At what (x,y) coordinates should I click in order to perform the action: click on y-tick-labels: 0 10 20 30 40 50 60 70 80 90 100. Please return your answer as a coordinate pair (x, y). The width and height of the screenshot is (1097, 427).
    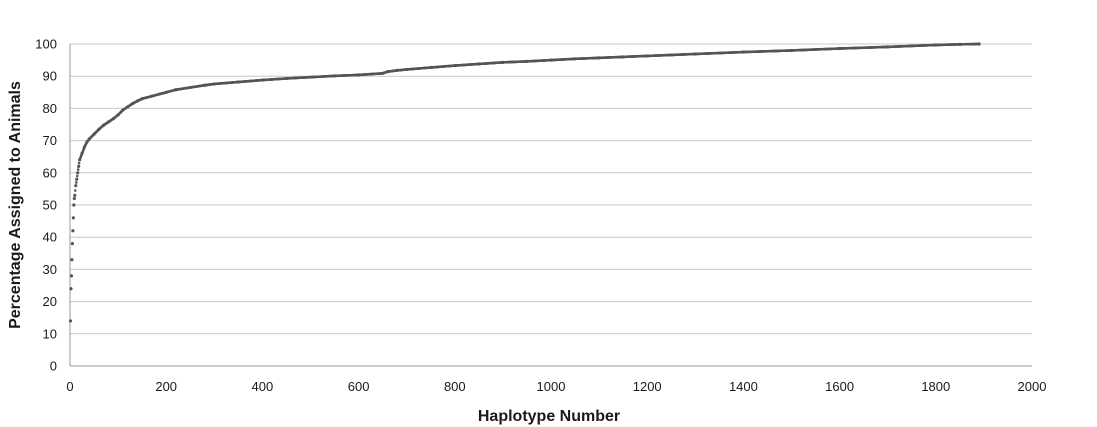
    Looking at the image, I should click on (46, 205).